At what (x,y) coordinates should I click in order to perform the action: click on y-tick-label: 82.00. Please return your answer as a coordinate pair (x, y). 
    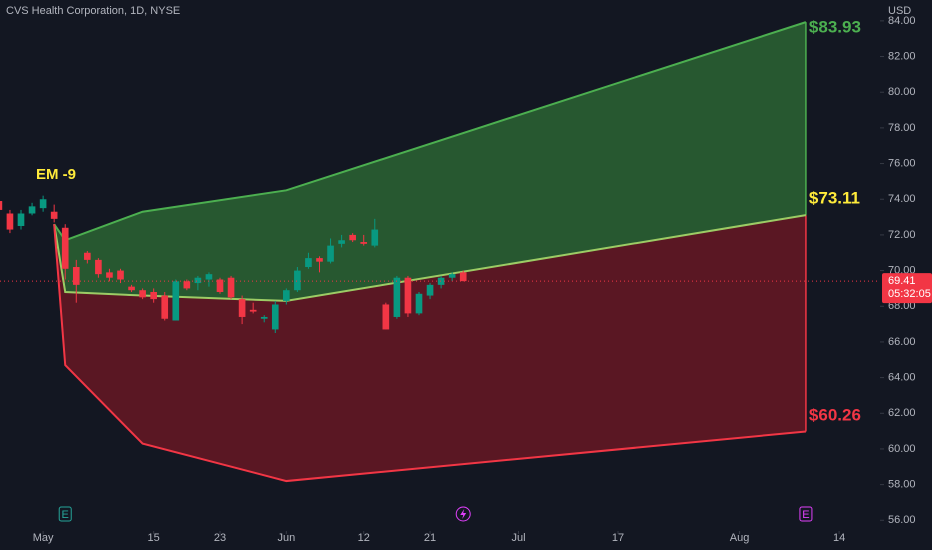
    Looking at the image, I should click on (902, 56).